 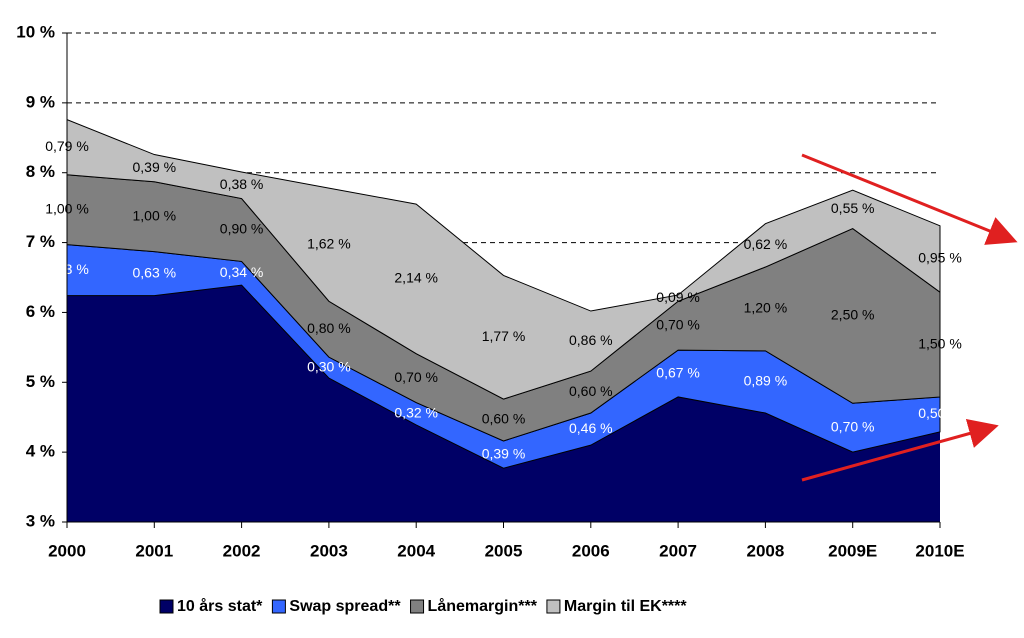 What do you see at coordinates (625, 606) in the screenshot?
I see `legend-label: Margin til EK****` at bounding box center [625, 606].